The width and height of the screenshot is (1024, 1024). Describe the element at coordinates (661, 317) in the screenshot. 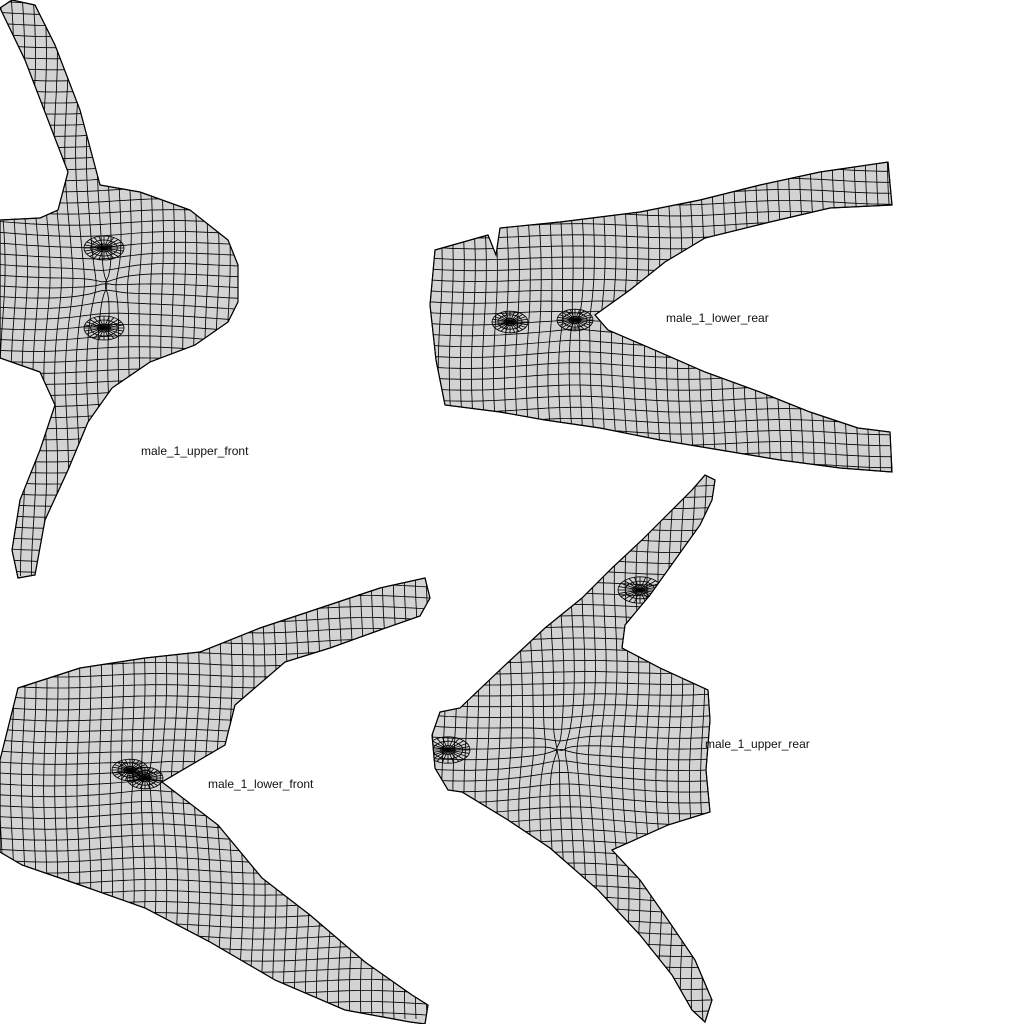

I see `panel-lower-rear` at that location.